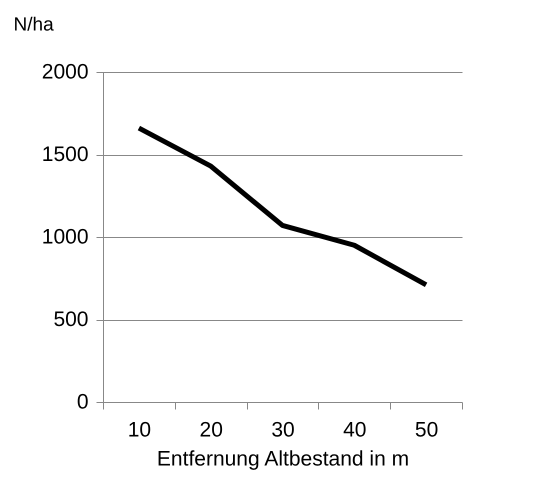 The height and width of the screenshot is (491, 549). Describe the element at coordinates (65, 72) in the screenshot. I see `y-tick-label: 2000` at that location.